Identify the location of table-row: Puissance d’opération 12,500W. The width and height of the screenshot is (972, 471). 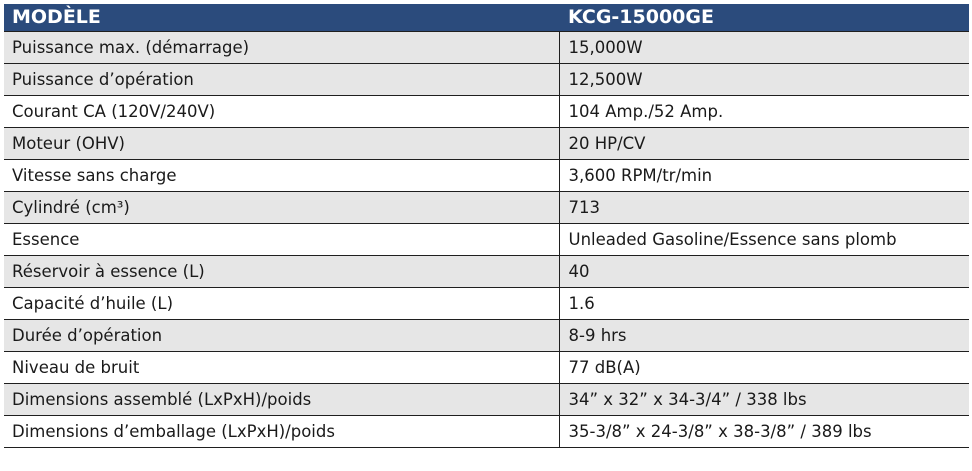
(486, 79).